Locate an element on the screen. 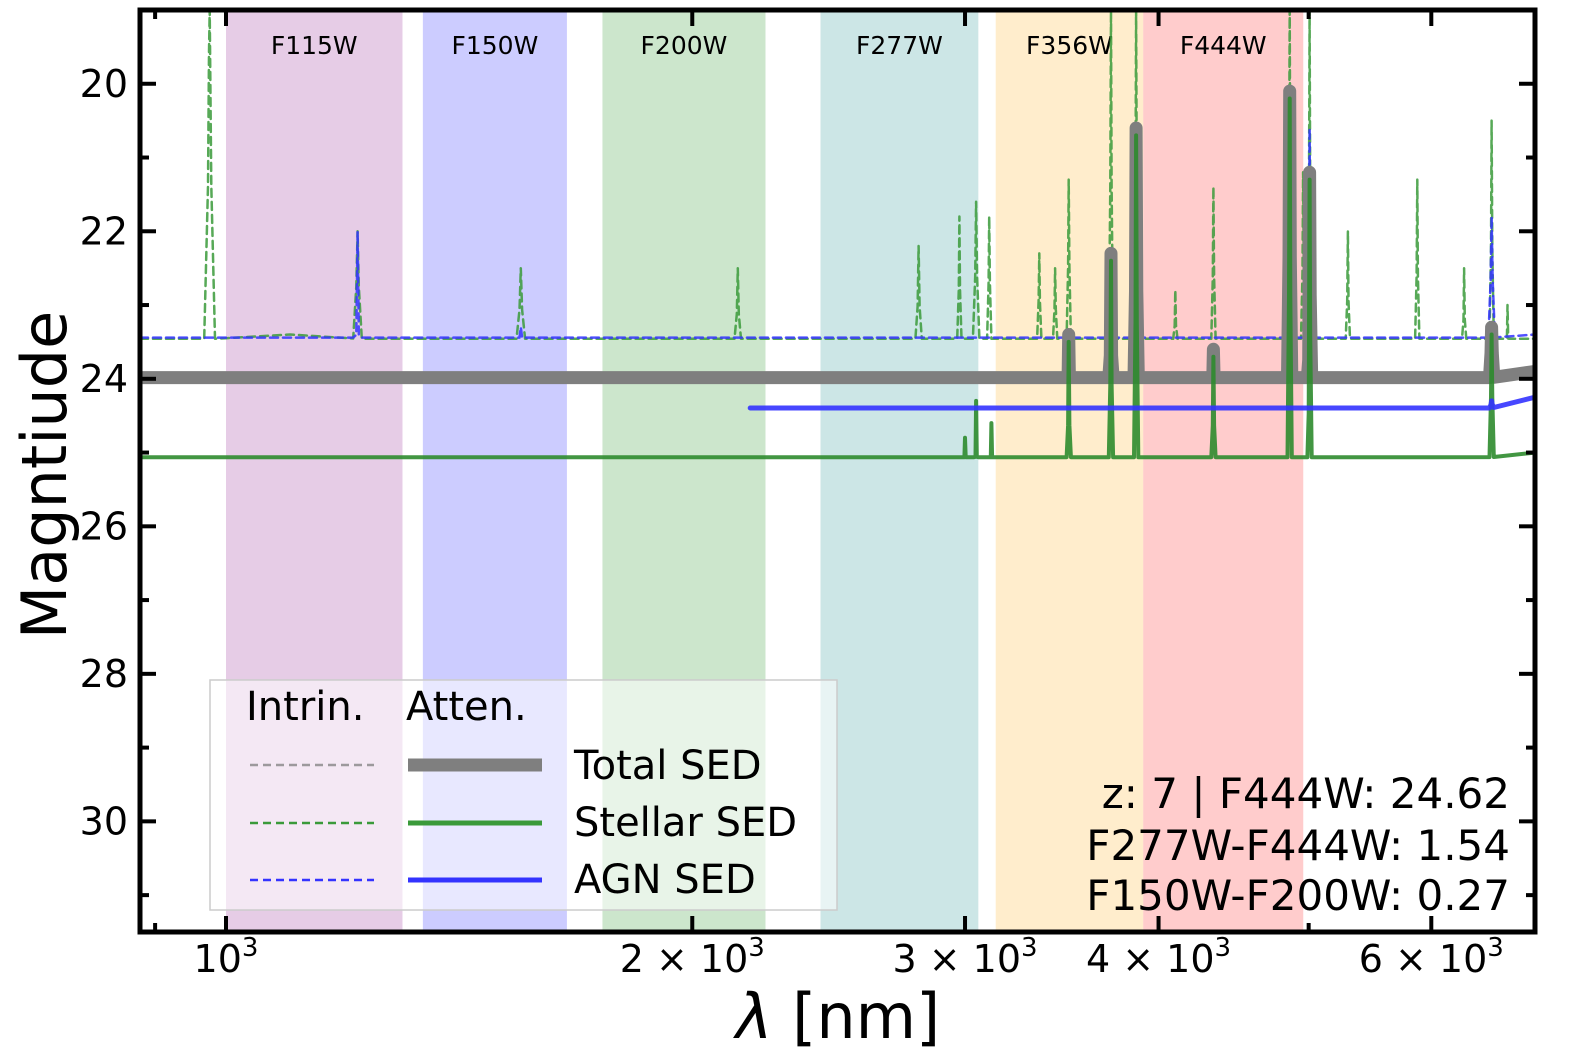 The image size is (1570, 1064). x-tick-label-4000: 4 × 103 is located at coordinates (1158, 957).